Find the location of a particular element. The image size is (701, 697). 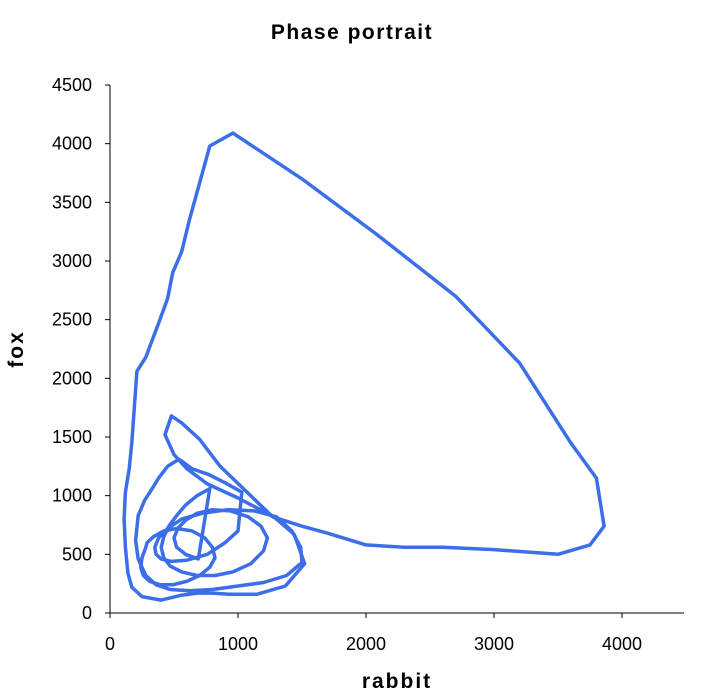

x-tick-label: 3000 is located at coordinates (494, 644).